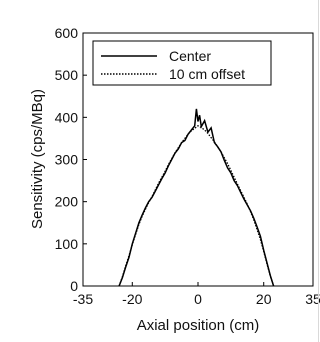 The width and height of the screenshot is (320, 342). Describe the element at coordinates (74, 286) in the screenshot. I see `y-tick-label: 0` at that location.